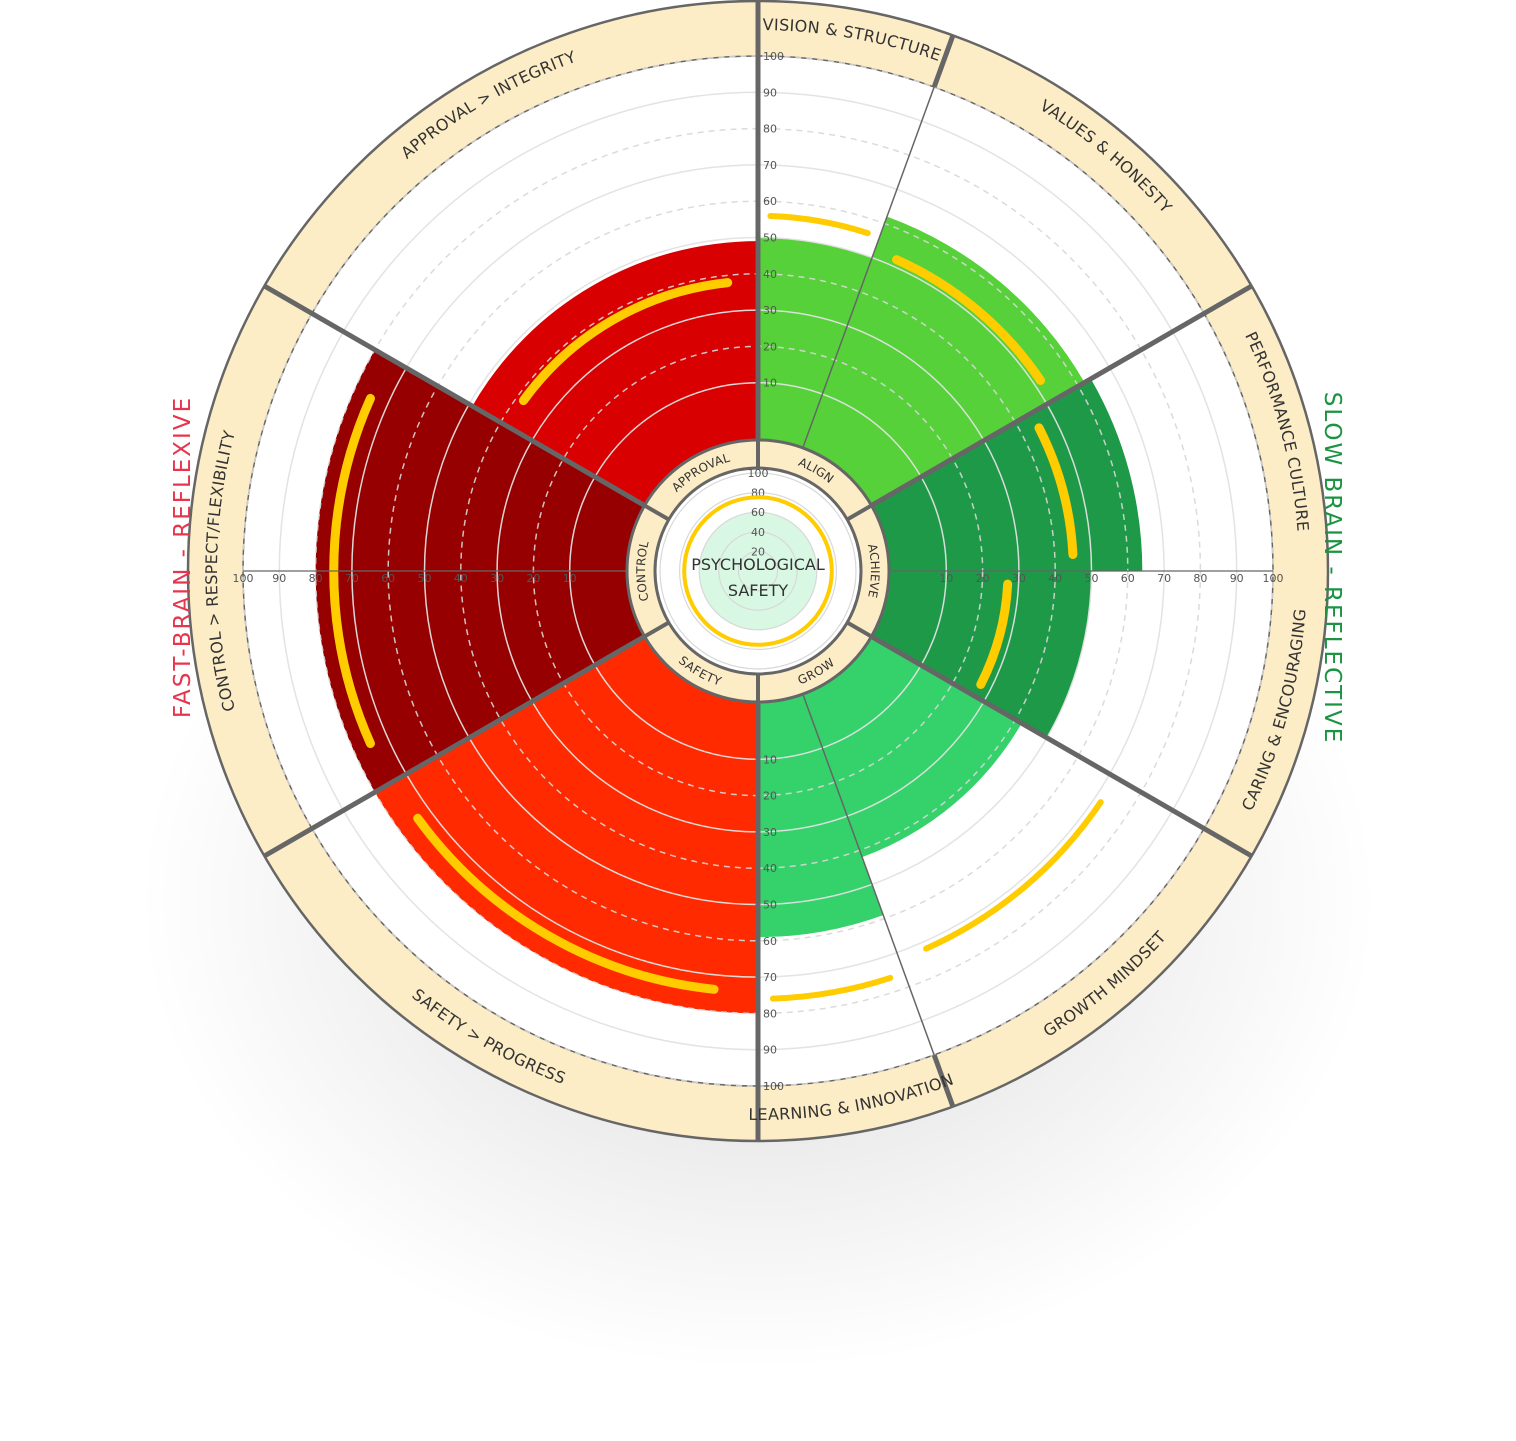  I want to click on bar-values-honesty, so click(943, 361).